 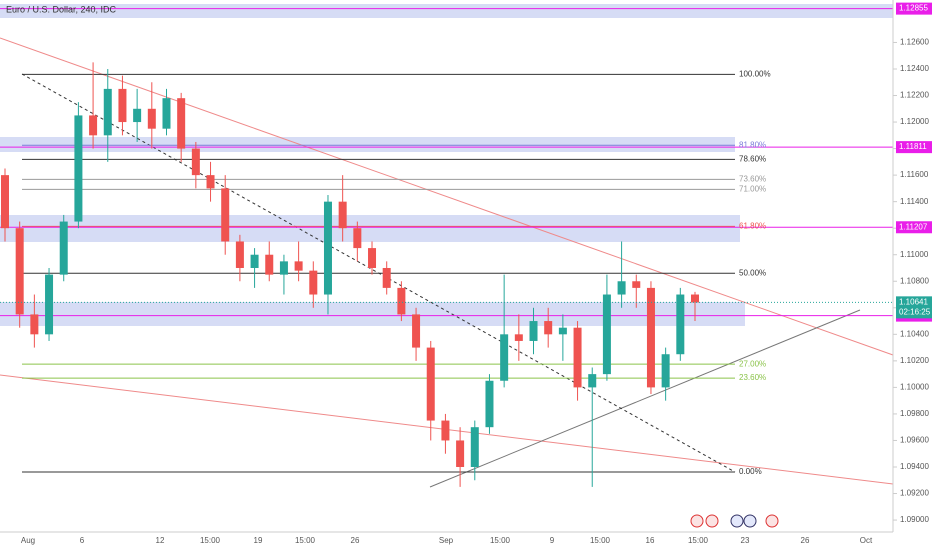 What do you see at coordinates (755, 74) in the screenshot?
I see `fib-label: 100.00%` at bounding box center [755, 74].